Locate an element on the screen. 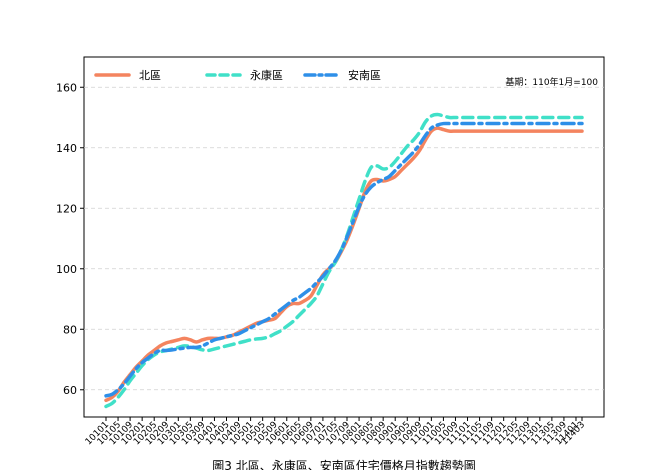 This screenshot has width=671, height=474. y-tick-label: 100 is located at coordinates (66, 269).